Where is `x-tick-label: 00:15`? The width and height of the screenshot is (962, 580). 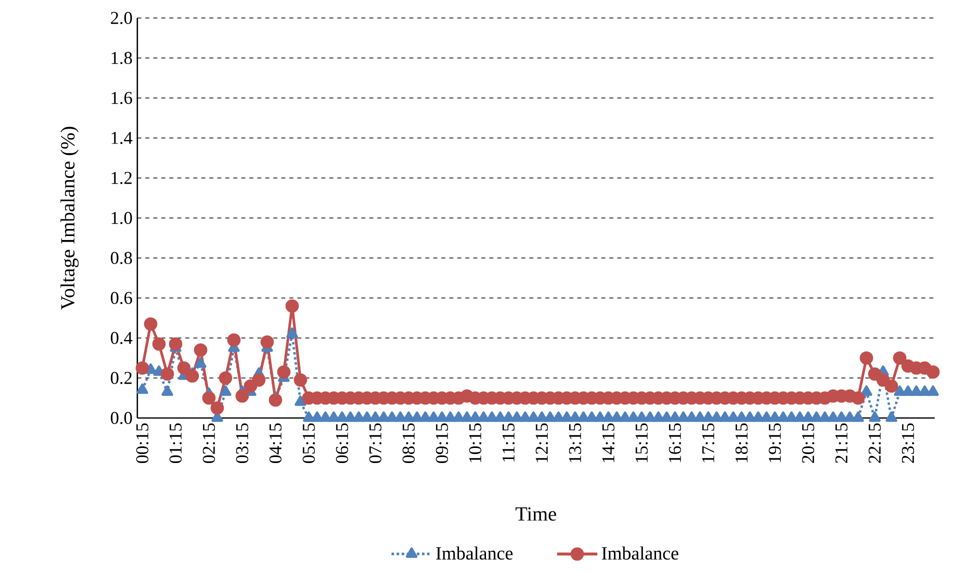
x-tick-label: 00:15 is located at coordinates (142, 443).